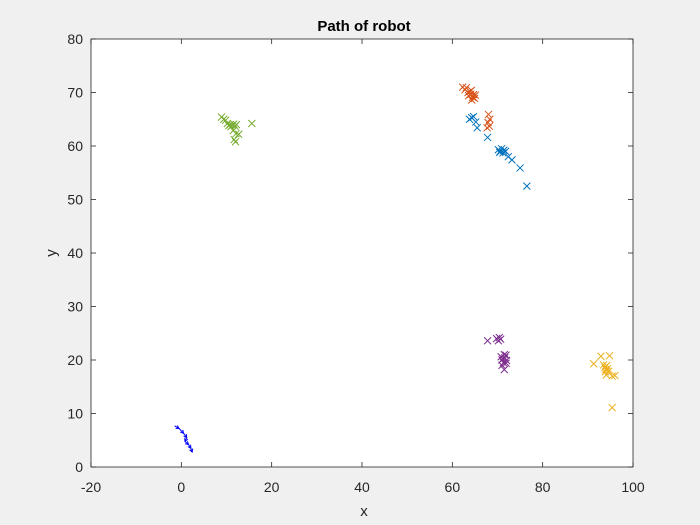 The height and width of the screenshot is (525, 700). Describe the element at coordinates (75, 253) in the screenshot. I see `y-tick-label: 40` at that location.